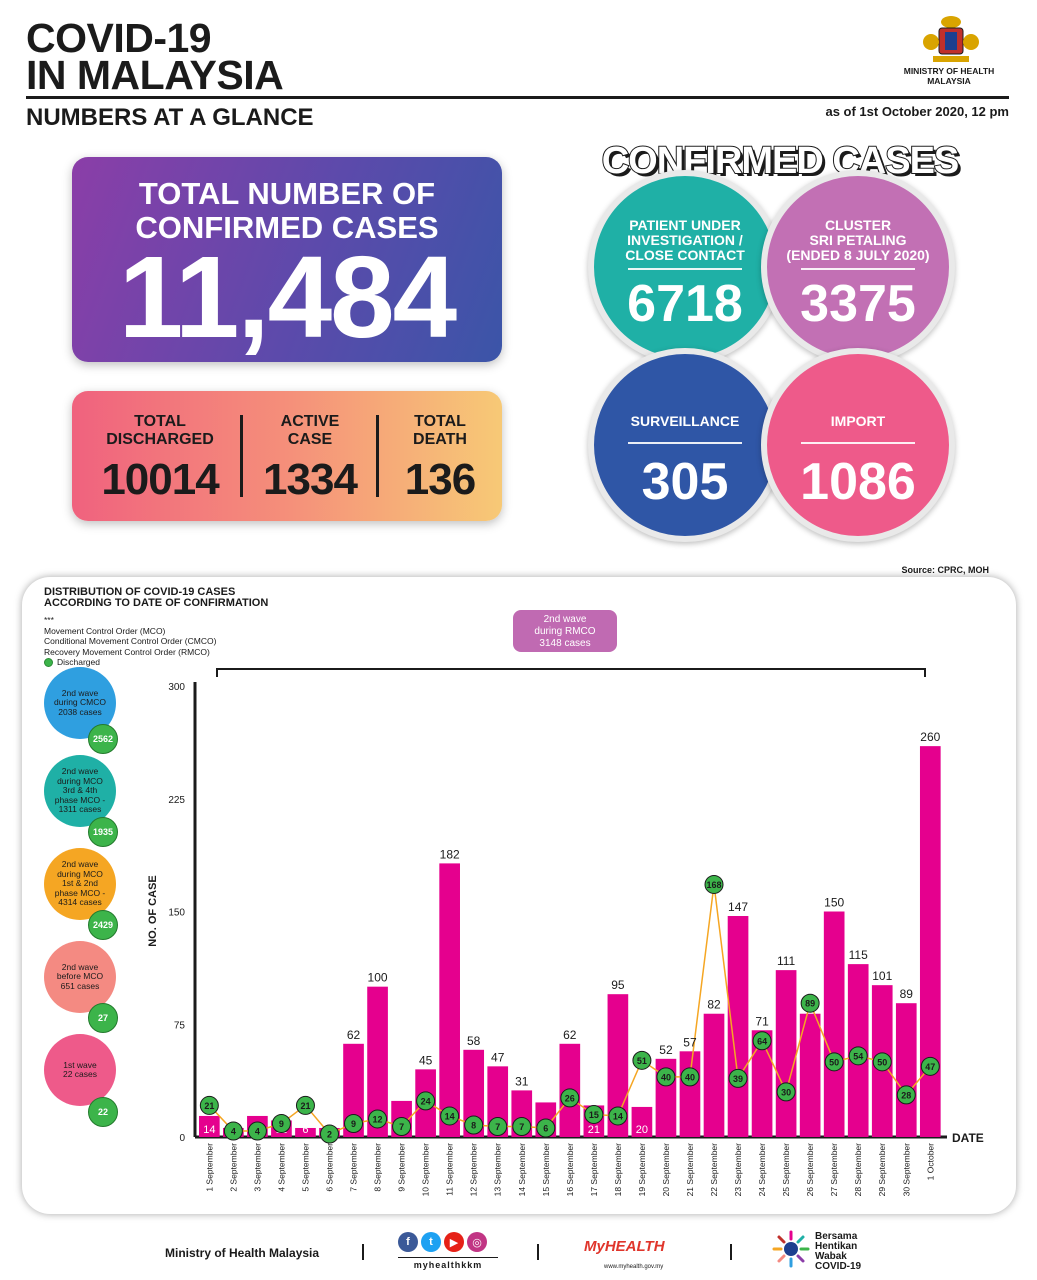 This screenshot has width=1037, height=1280. What do you see at coordinates (738, 907) in the screenshot?
I see `bar-value-label: 147` at bounding box center [738, 907].